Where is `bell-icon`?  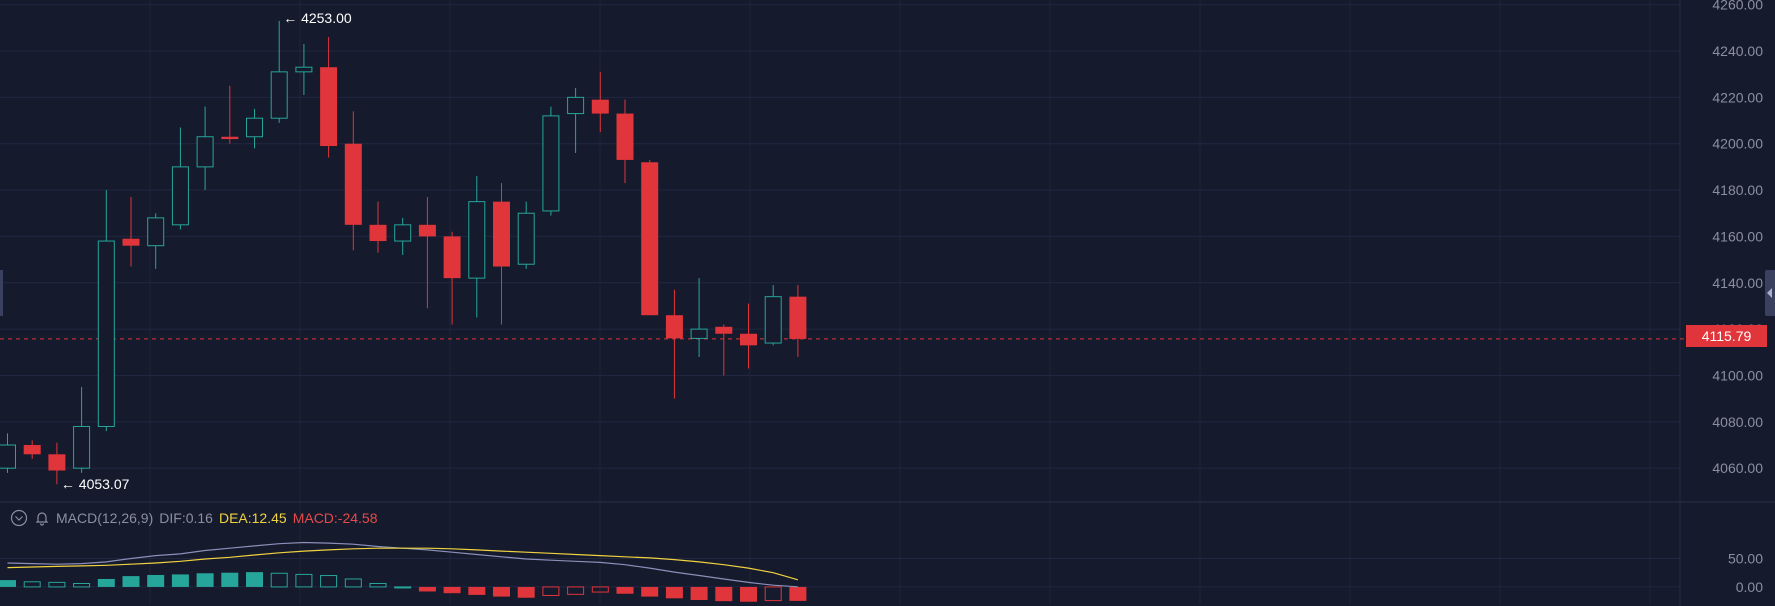 bell-icon is located at coordinates (42, 518).